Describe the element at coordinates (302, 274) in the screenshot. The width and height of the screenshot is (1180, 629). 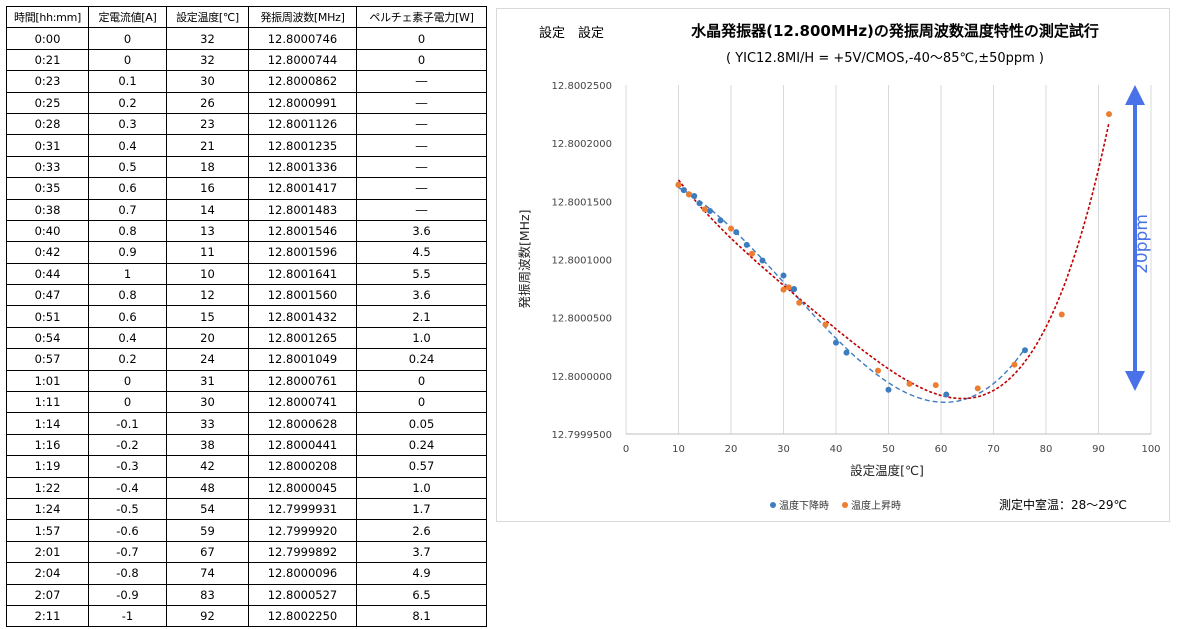
I see `table-cell: 12.8001641` at that location.